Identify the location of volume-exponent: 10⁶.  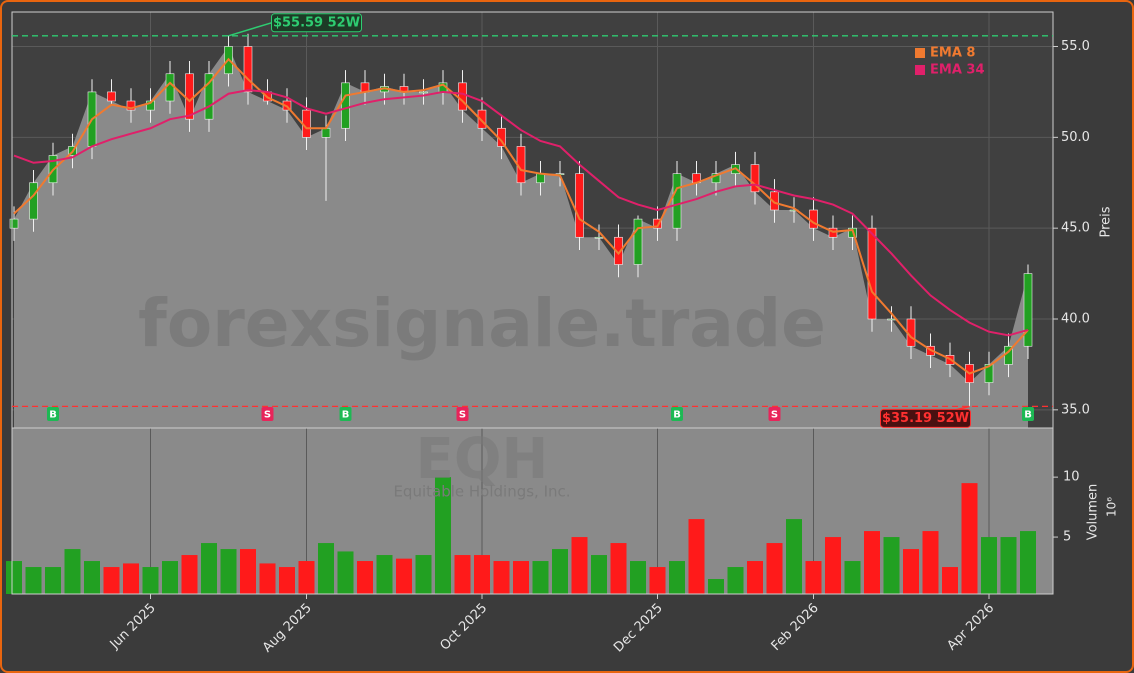
(1112, 507).